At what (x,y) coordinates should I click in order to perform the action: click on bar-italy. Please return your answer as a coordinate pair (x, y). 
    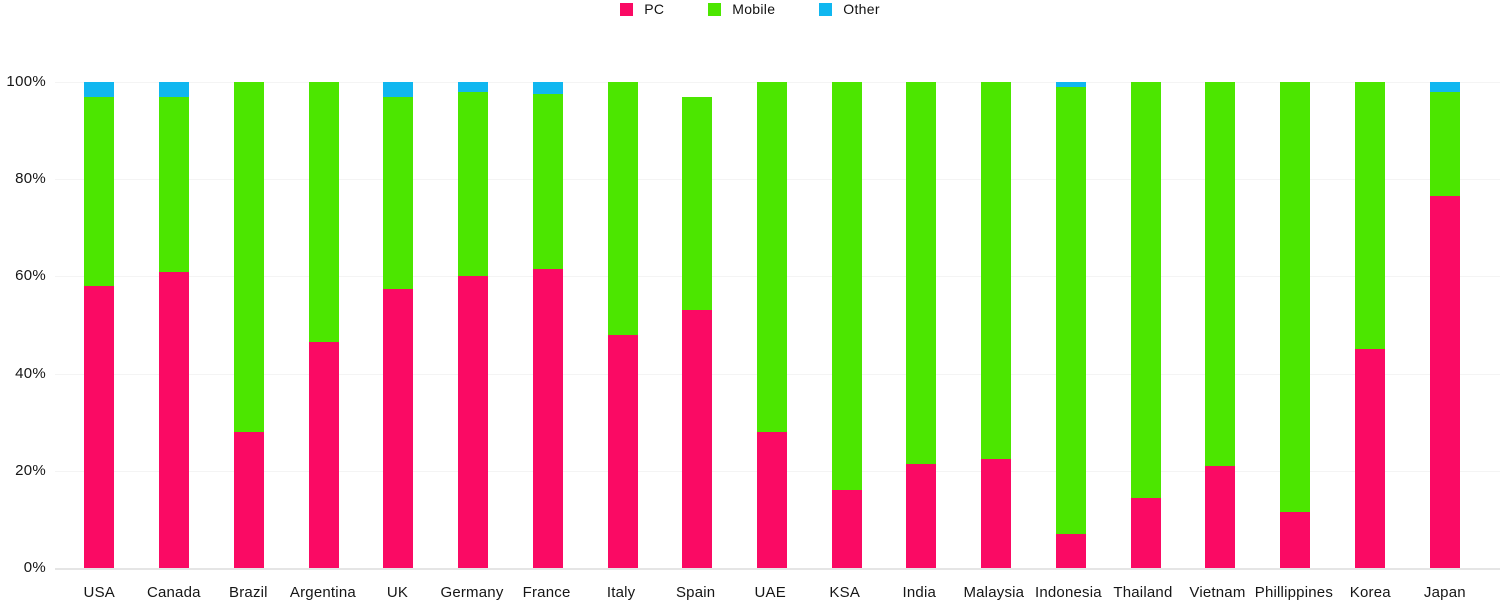
    Looking at the image, I should click on (622, 325).